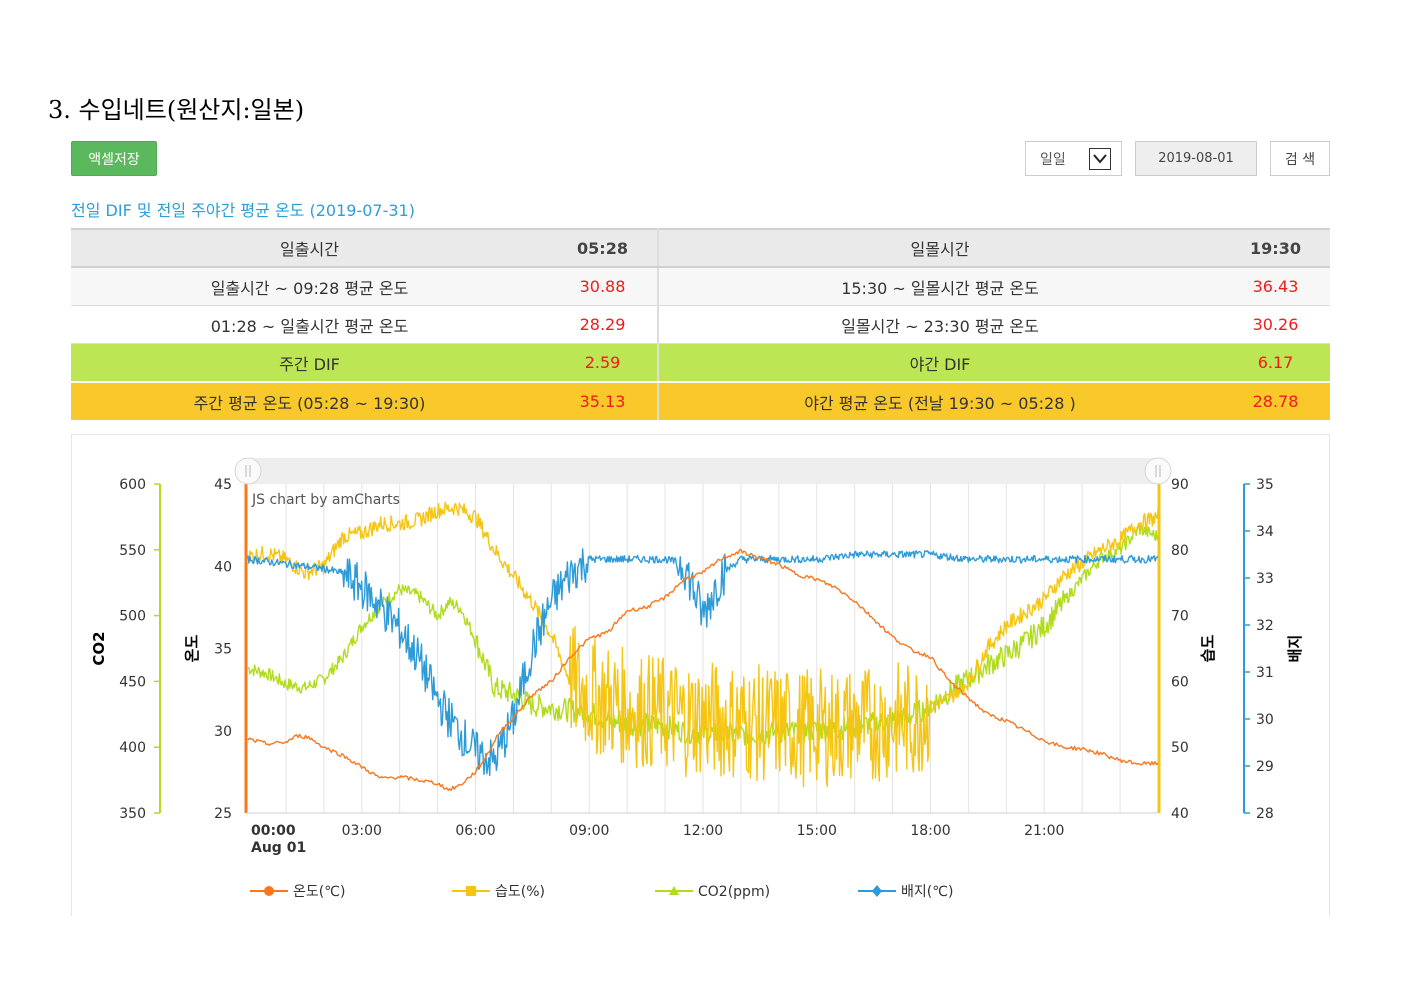 The height and width of the screenshot is (992, 1403). What do you see at coordinates (278, 848) in the screenshot?
I see `x-tick-sublabel: Aug 01` at bounding box center [278, 848].